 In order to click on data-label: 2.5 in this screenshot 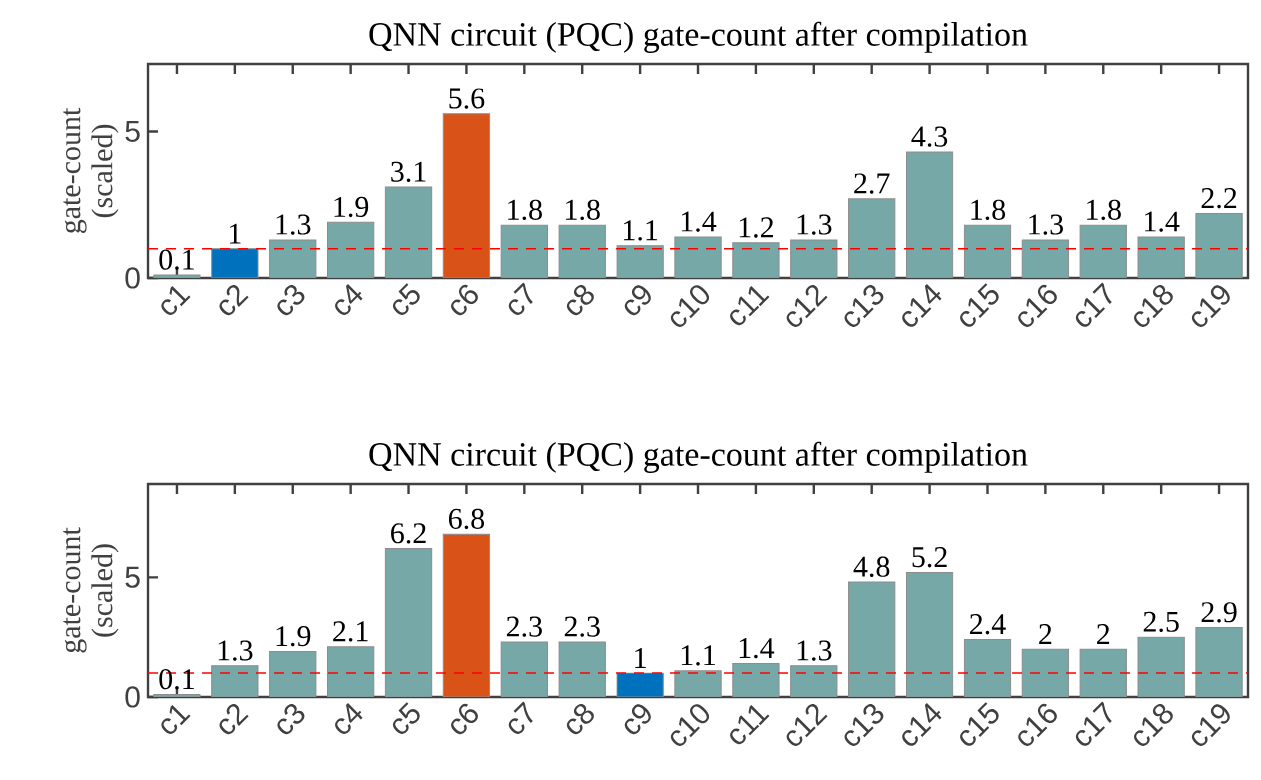, I will do `click(1161, 621)`.